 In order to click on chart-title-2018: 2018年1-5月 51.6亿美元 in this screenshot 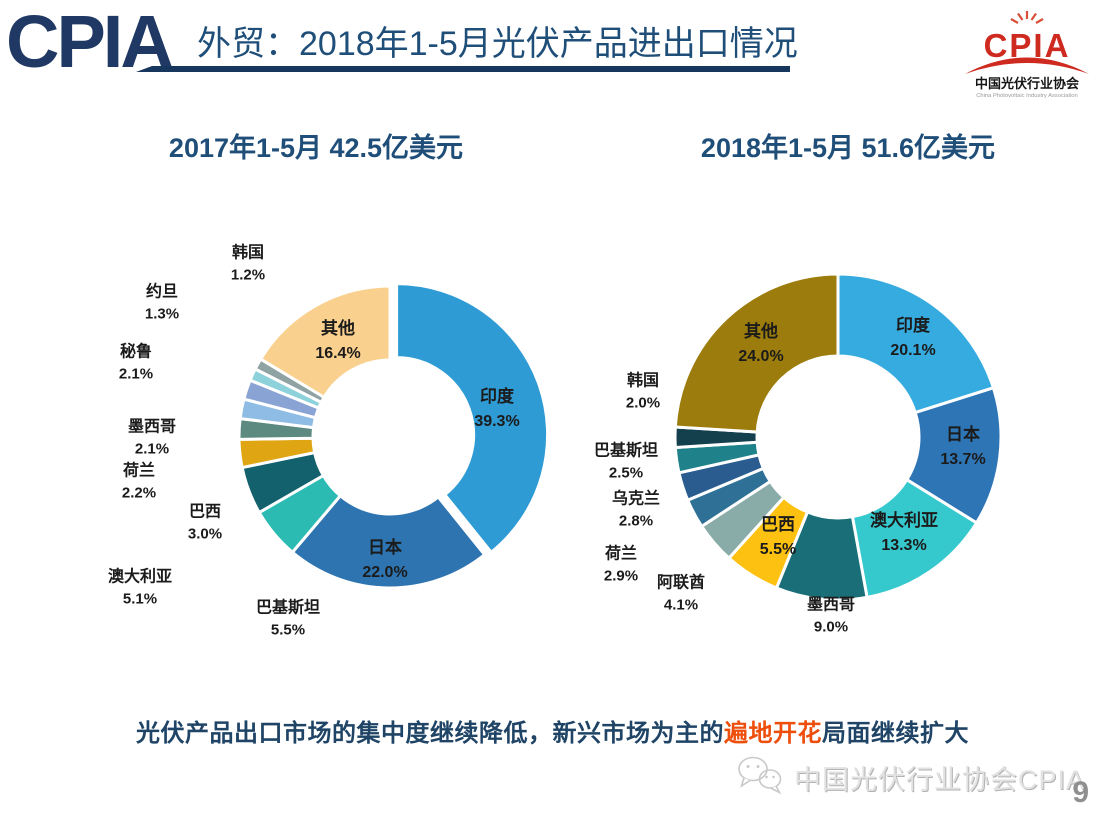, I will do `click(848, 148)`.